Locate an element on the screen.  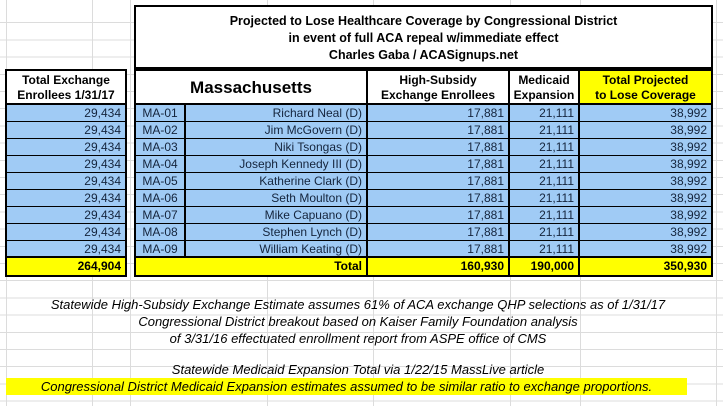
rep-cell: Seth Moulton (D) is located at coordinates (277, 198).